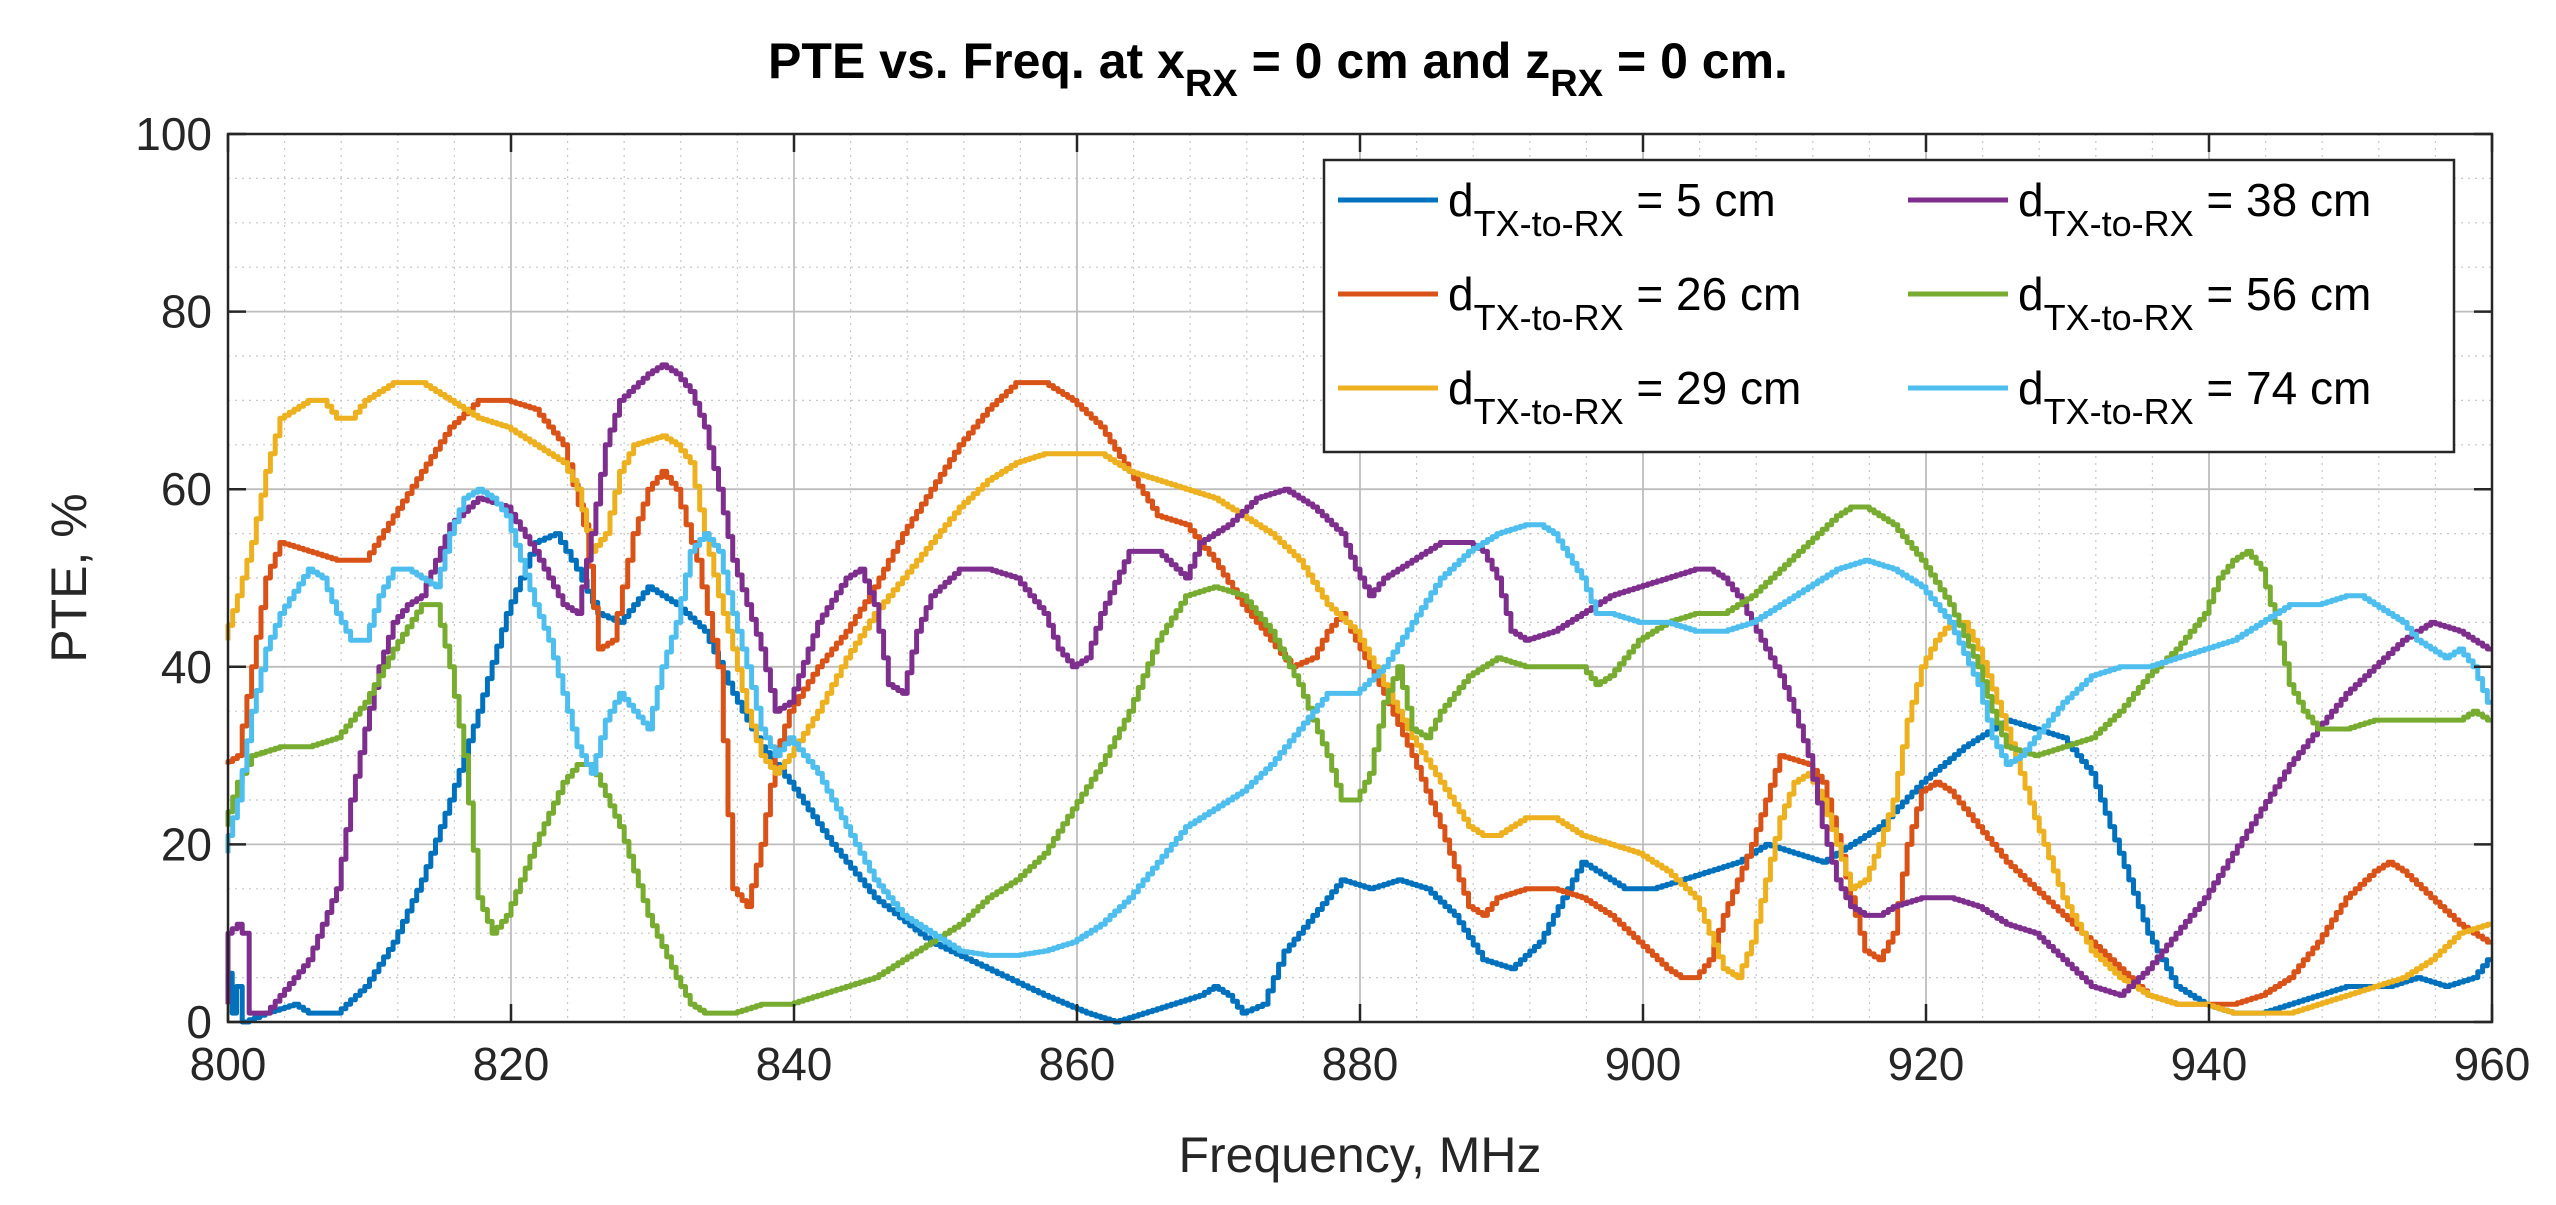 This screenshot has height=1205, width=2556. I want to click on y-tick-labels: 0 20 40 60 80 100, so click(173, 578).